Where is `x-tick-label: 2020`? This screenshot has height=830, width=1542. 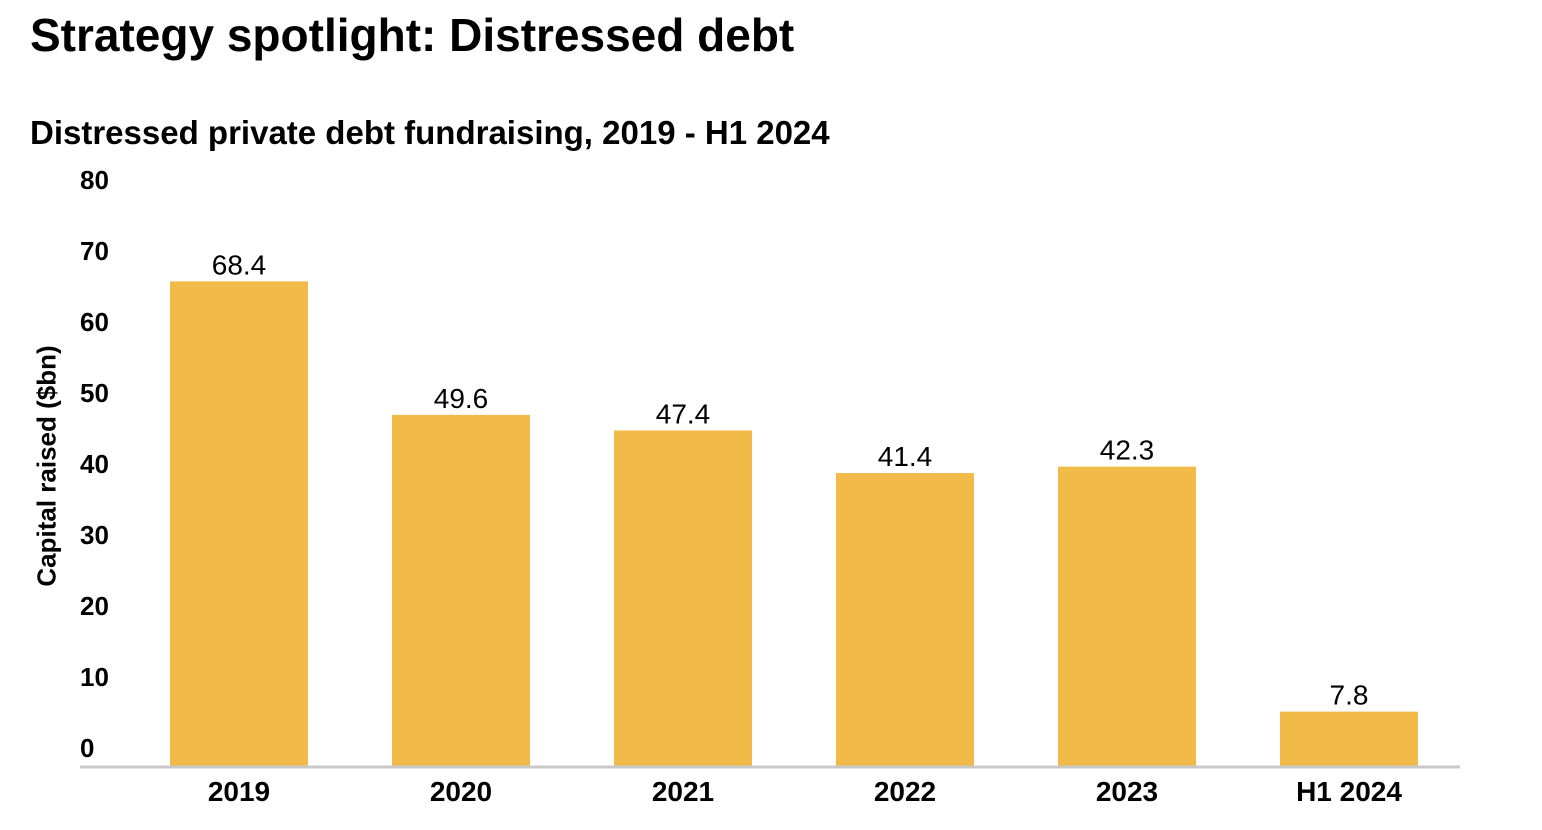
x-tick-label: 2020 is located at coordinates (461, 791).